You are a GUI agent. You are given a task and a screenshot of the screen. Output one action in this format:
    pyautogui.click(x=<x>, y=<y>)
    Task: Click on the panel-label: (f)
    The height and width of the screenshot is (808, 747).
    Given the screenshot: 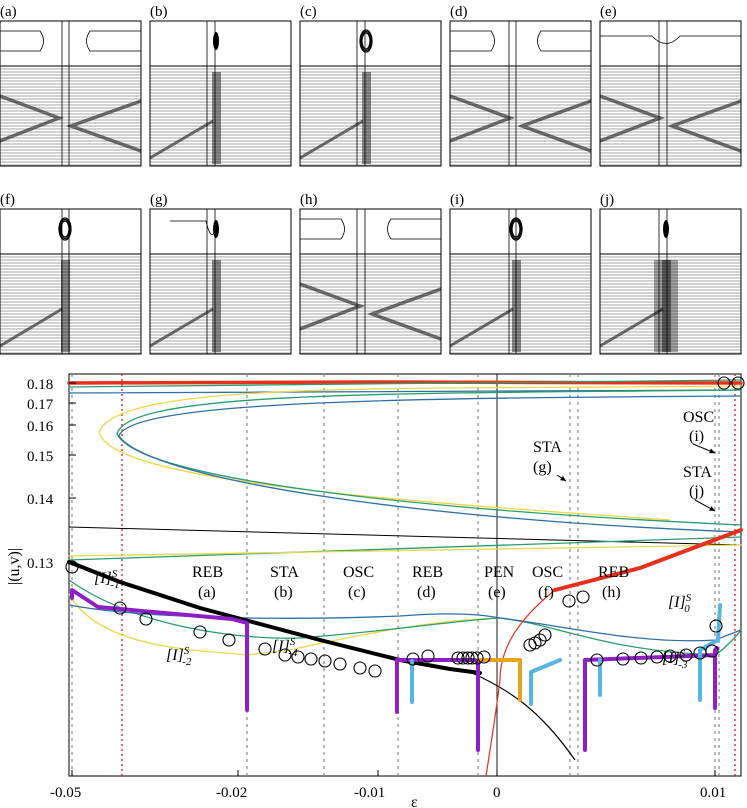 What is the action you would take?
    pyautogui.click(x=7, y=200)
    